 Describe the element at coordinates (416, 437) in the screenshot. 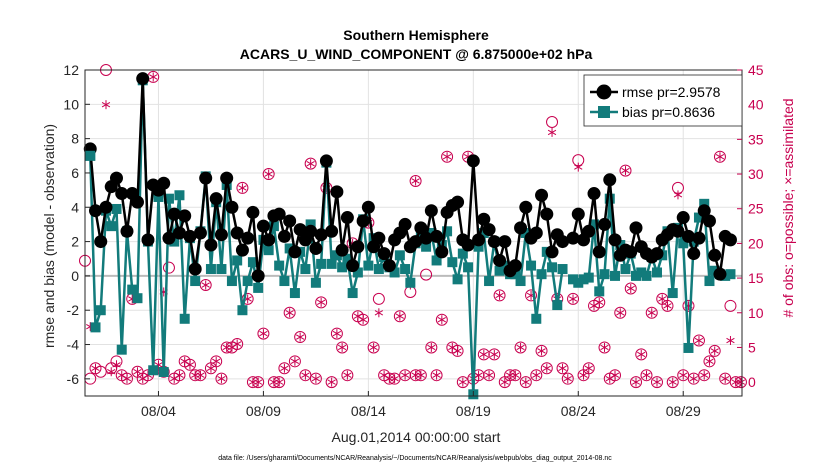

I see `x-axis-label: Aug.01,2014 00:00:00 start` at that location.